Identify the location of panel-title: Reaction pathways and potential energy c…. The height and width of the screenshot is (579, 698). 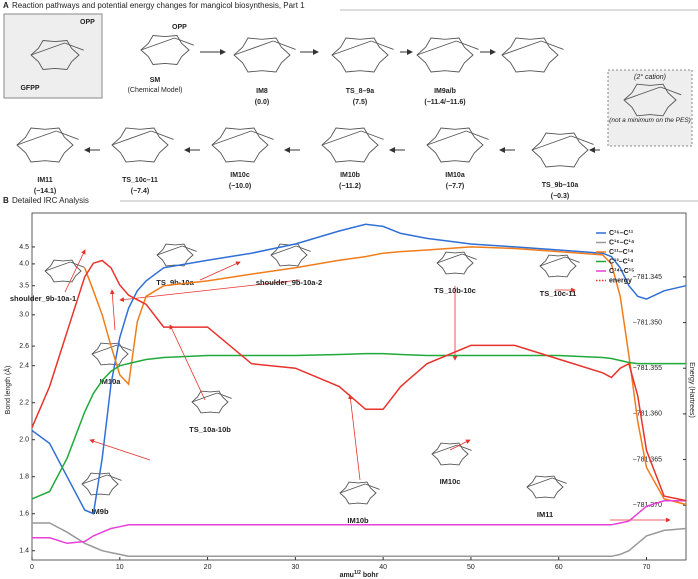
(158, 5).